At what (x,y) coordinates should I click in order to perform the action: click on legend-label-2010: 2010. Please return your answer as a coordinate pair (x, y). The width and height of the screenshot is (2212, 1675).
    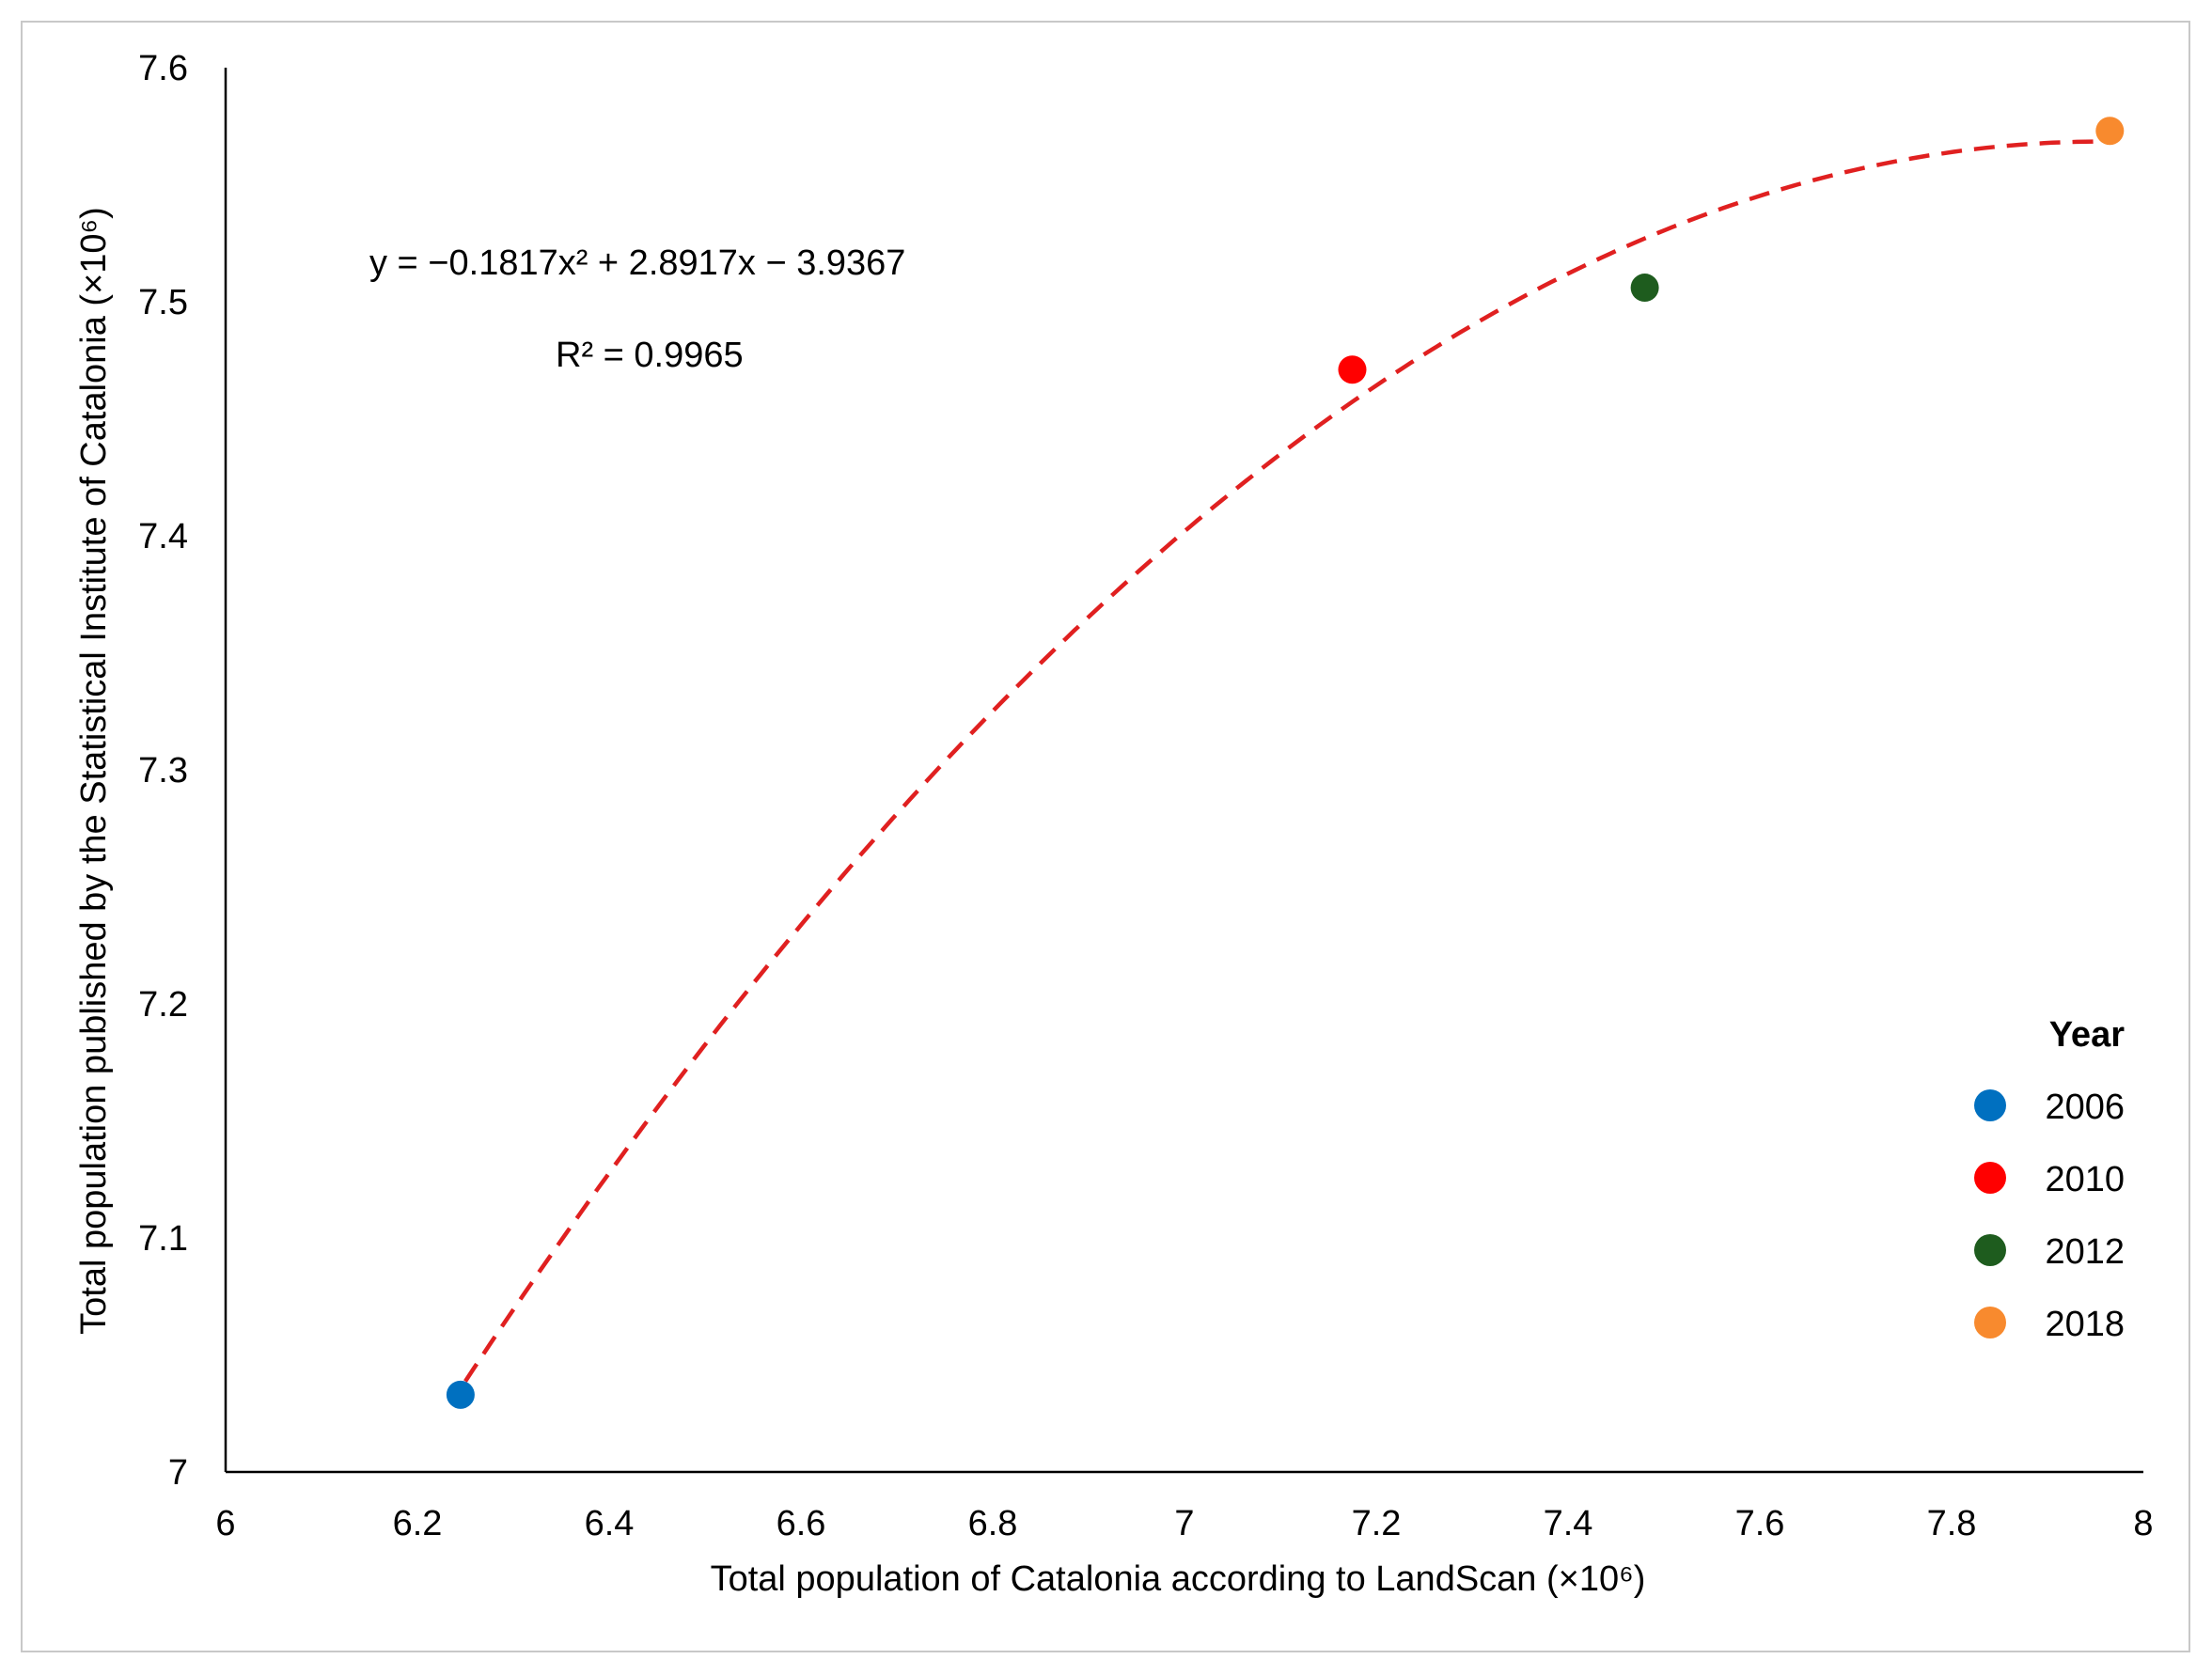
    Looking at the image, I should click on (2085, 1179).